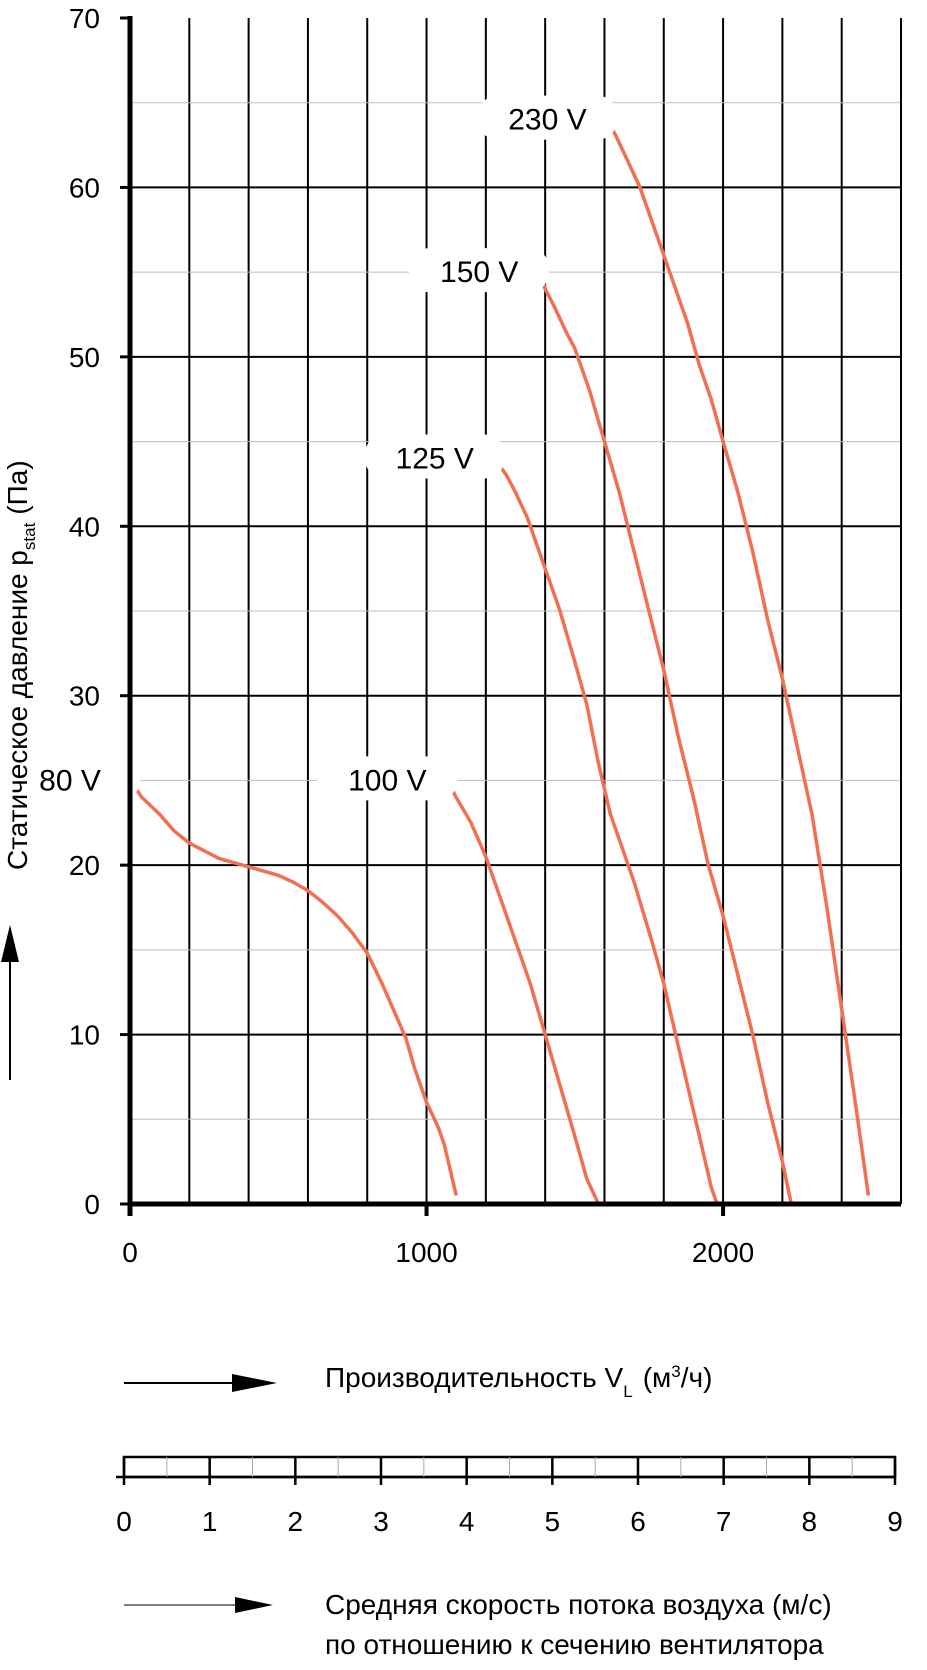 This screenshot has height=1670, width=927. I want to click on x-tick-label: 2000, so click(723, 1252).